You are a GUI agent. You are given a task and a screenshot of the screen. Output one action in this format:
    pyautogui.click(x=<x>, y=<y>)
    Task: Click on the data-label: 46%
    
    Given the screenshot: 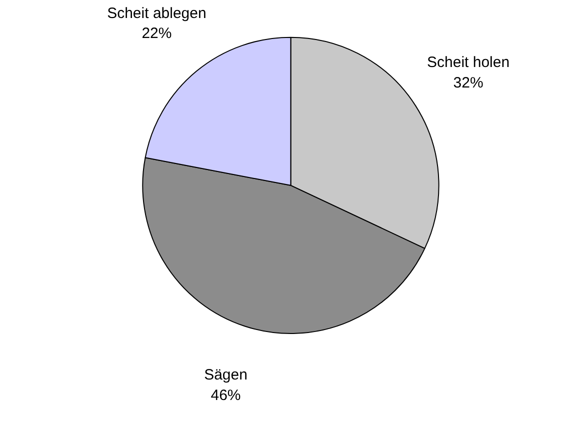 What is the action you would take?
    pyautogui.click(x=225, y=395)
    